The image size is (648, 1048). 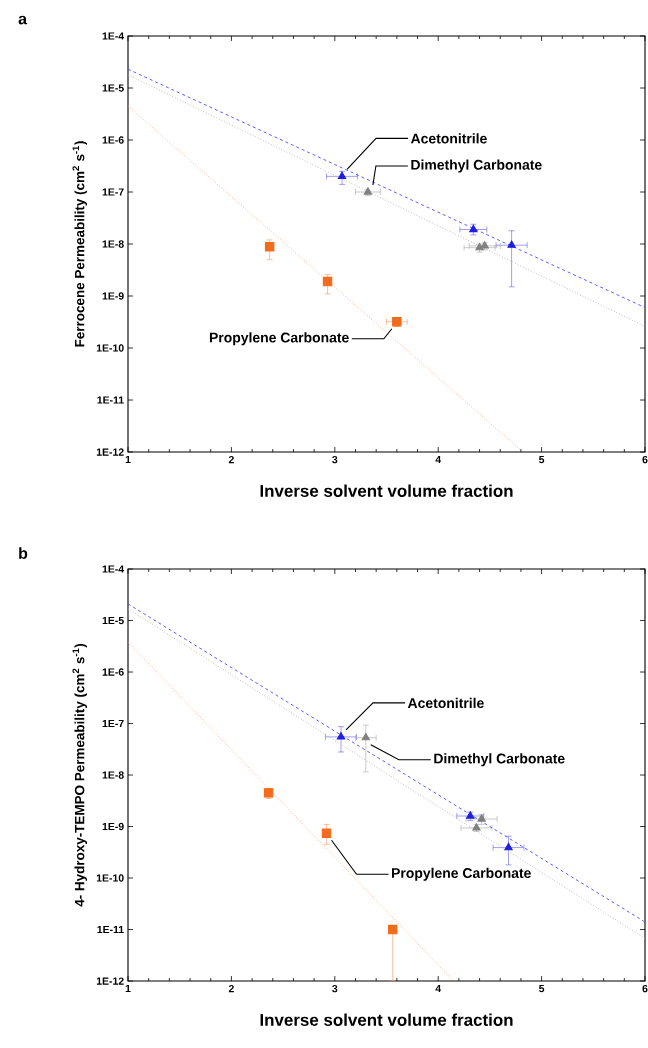 I want to click on y-axis-title: 4- Hydroxy-TEMPO Permeability (cm$^{2}$ s$^{-1}$), so click(x=80, y=775).